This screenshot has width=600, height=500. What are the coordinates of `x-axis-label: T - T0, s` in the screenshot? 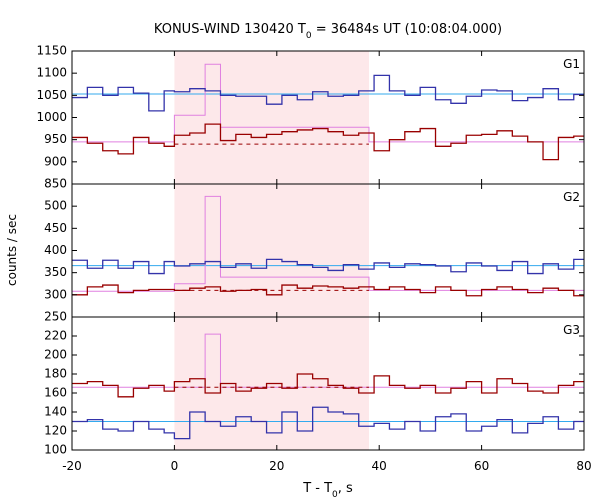 It's located at (327, 490).